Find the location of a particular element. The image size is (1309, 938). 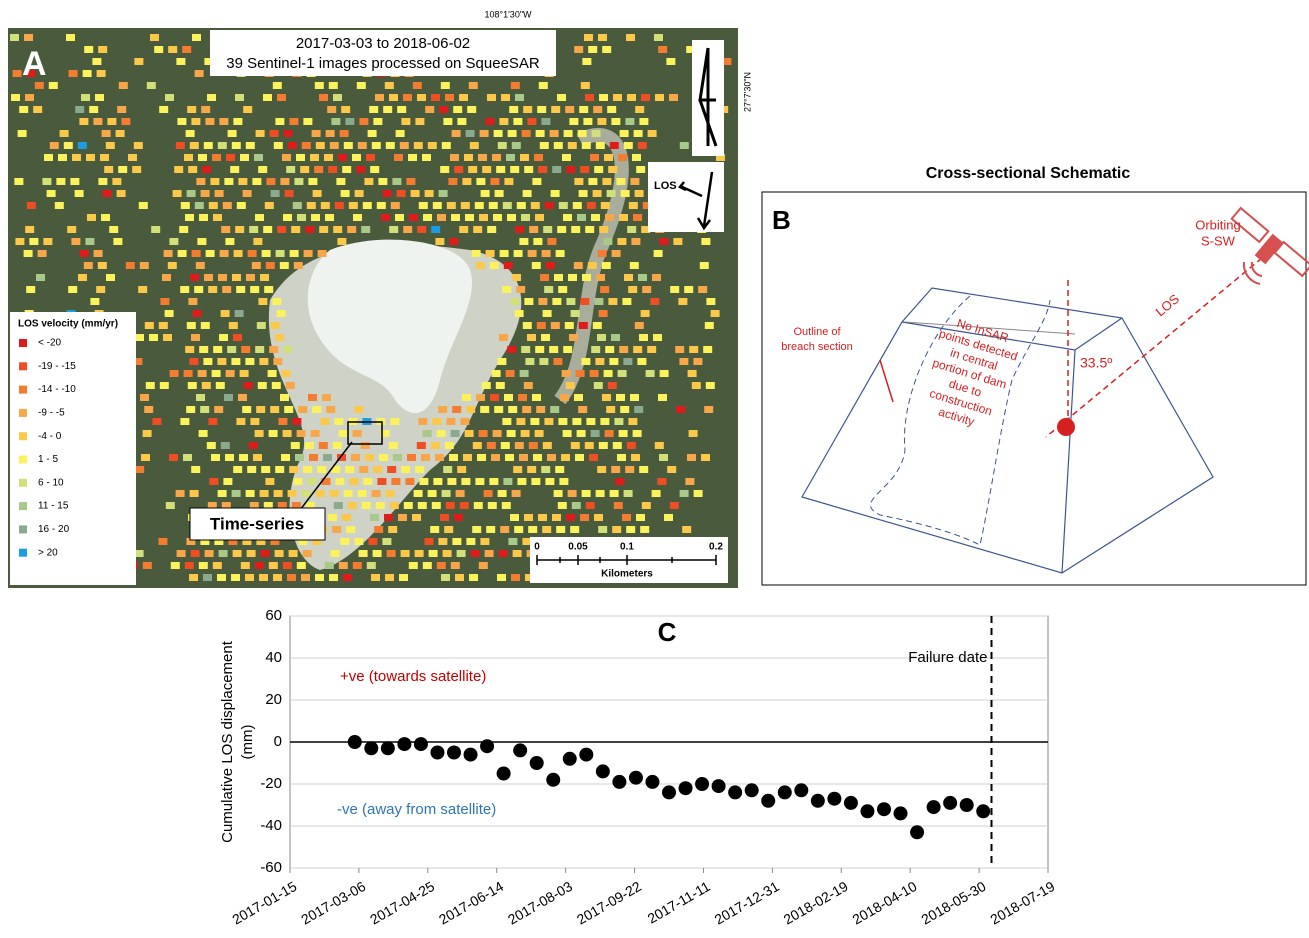

legend-label: 16 - 20 is located at coordinates (54, 529).